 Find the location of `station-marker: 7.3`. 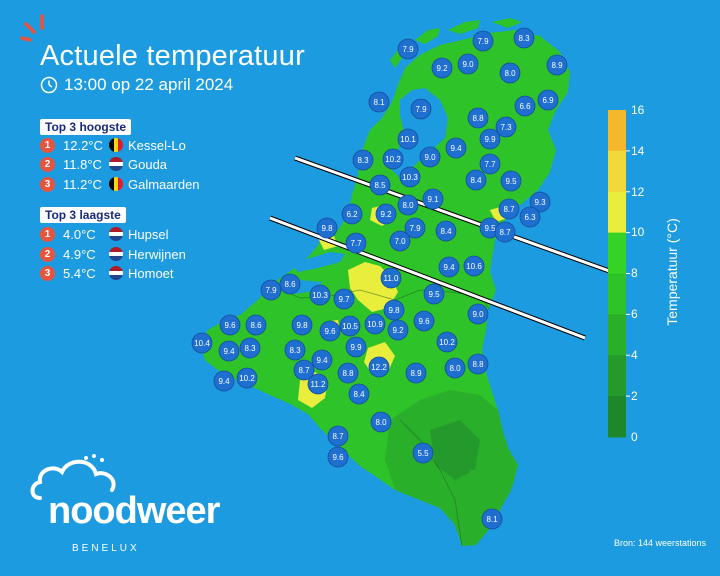

station-marker: 7.3 is located at coordinates (506, 127).